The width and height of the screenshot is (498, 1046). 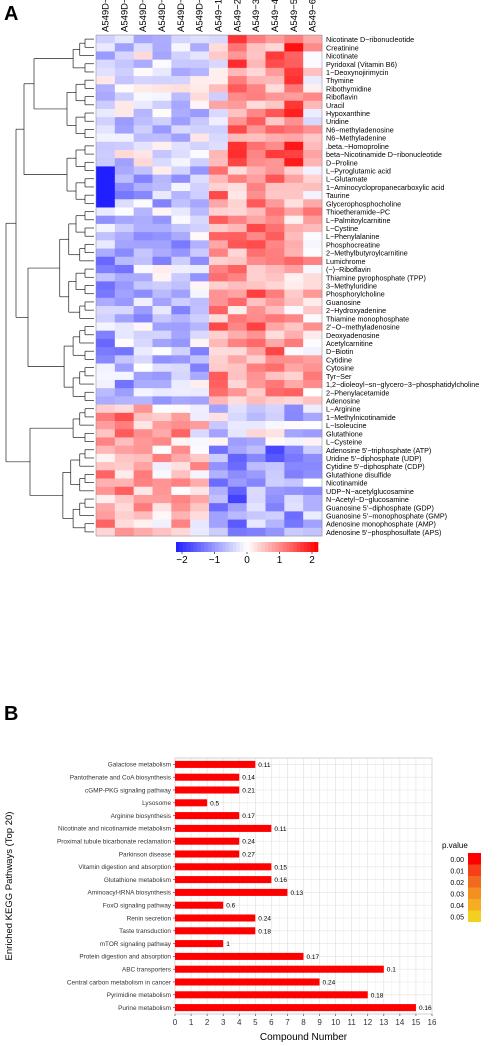 I want to click on row-label: Phosphocreatine, so click(x=353, y=244).